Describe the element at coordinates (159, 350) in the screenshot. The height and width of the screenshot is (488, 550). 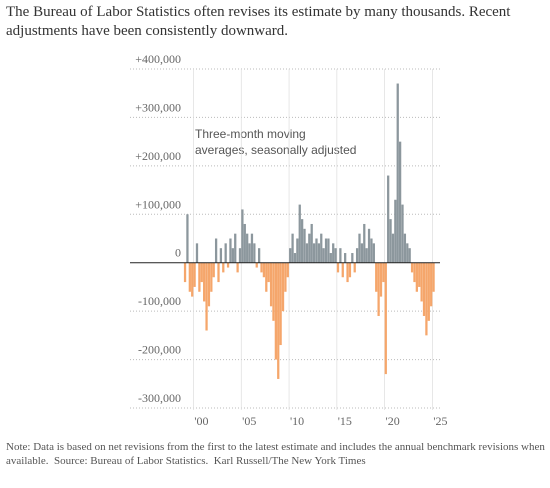
I see `y-tick-label: -200,000` at that location.